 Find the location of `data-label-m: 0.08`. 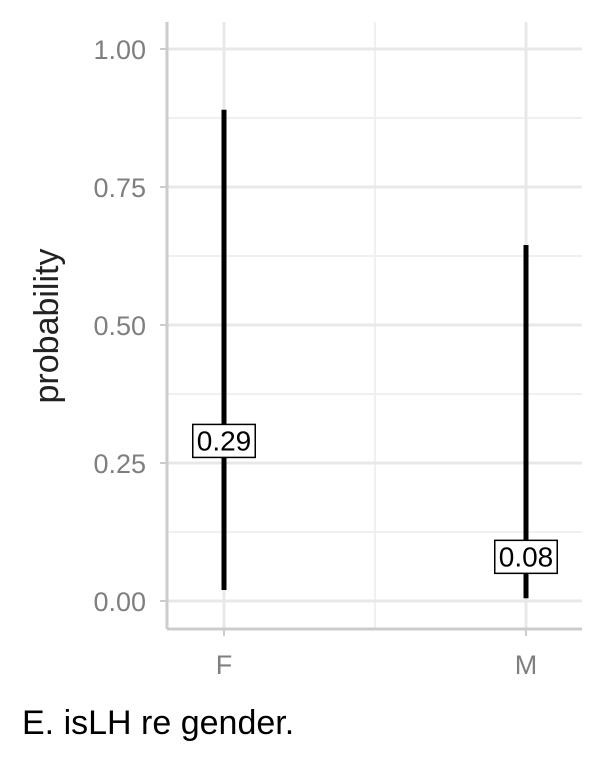

data-label-m: 0.08 is located at coordinates (526, 556).